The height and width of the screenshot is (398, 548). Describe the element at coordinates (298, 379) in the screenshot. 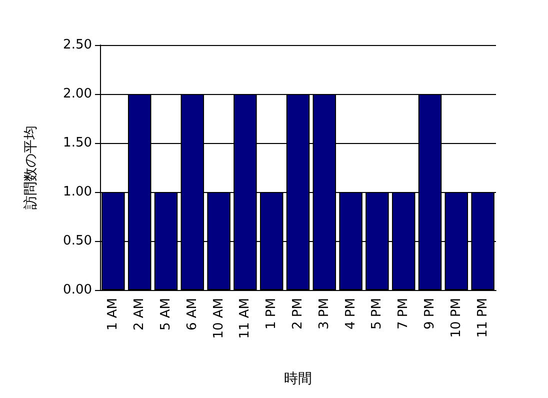

I see `x-axis-title: 時間` at that location.